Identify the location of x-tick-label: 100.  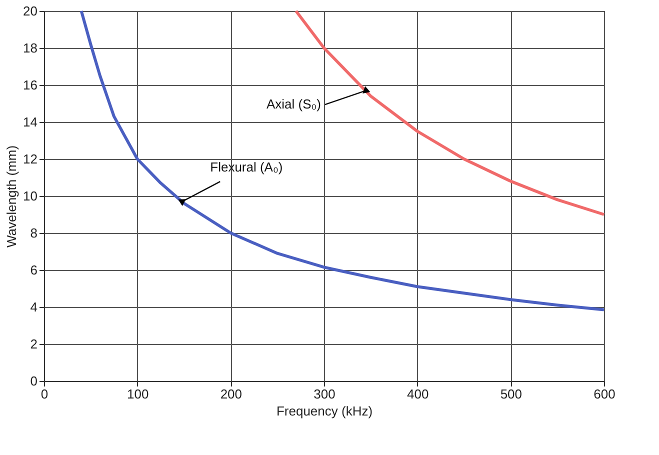
(137, 394).